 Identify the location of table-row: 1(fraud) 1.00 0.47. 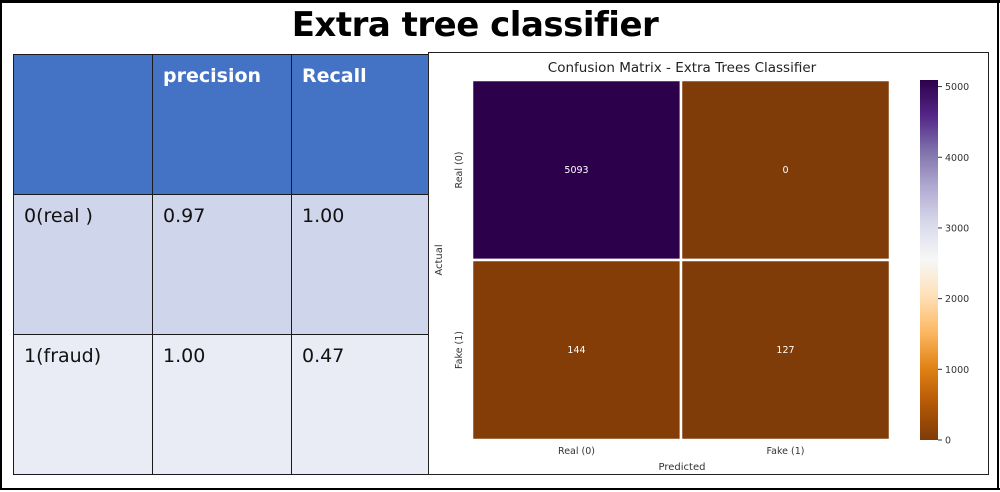
(222, 404).